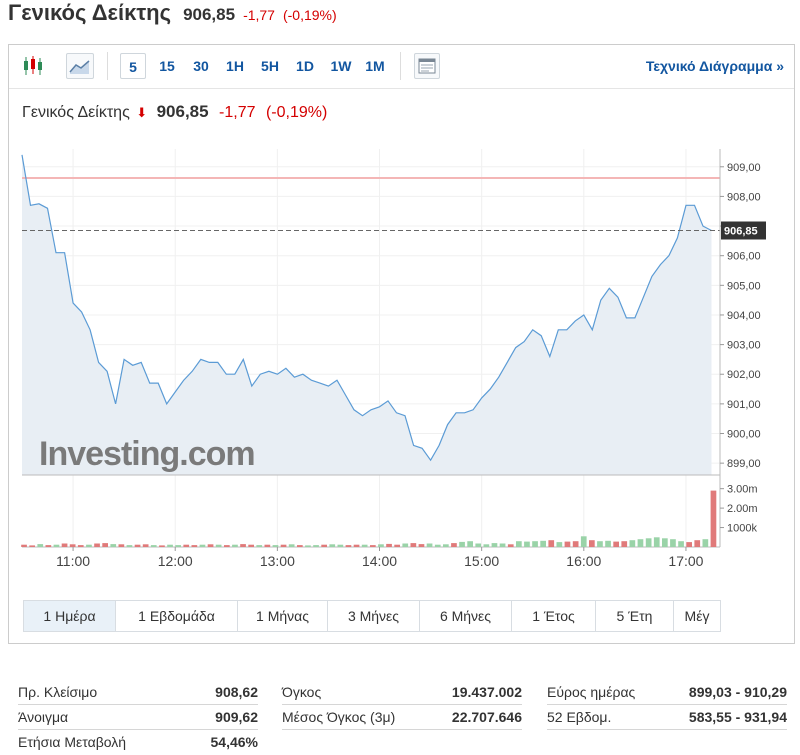 Image resolution: width=800 pixels, height=755 pixels. What do you see at coordinates (744, 464) in the screenshot?
I see `y-tick-label: 899,00` at bounding box center [744, 464].